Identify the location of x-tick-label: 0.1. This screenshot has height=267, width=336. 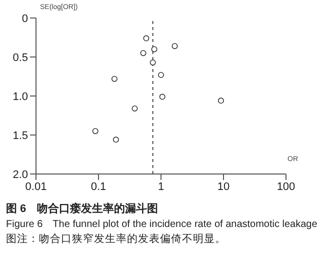
(98, 186).